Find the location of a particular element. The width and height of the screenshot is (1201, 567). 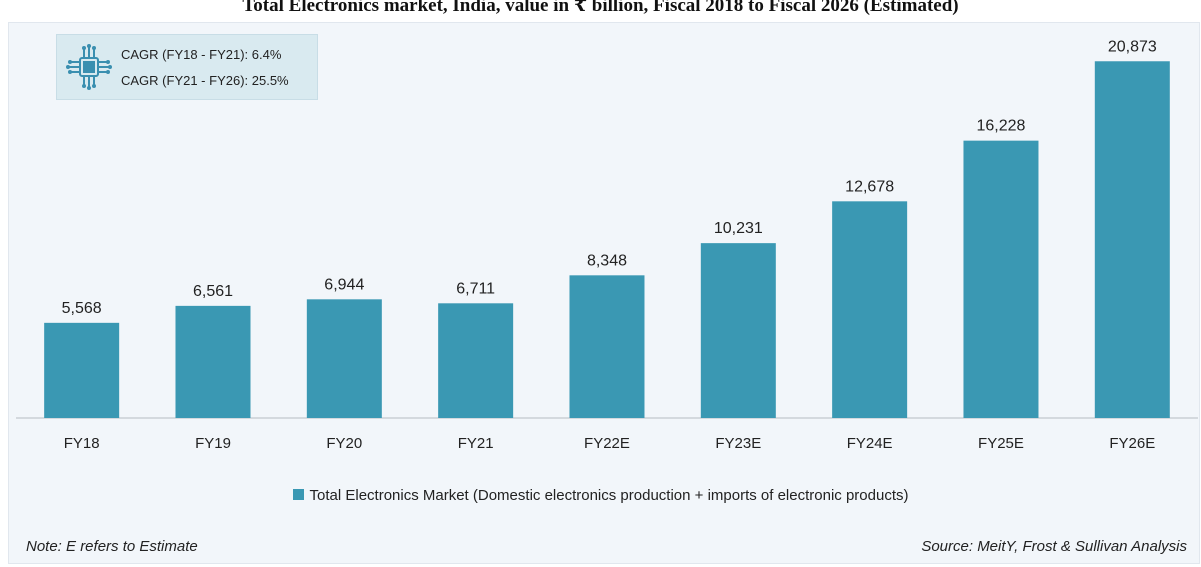

data-label-fy20: 6,944 is located at coordinates (344, 284).